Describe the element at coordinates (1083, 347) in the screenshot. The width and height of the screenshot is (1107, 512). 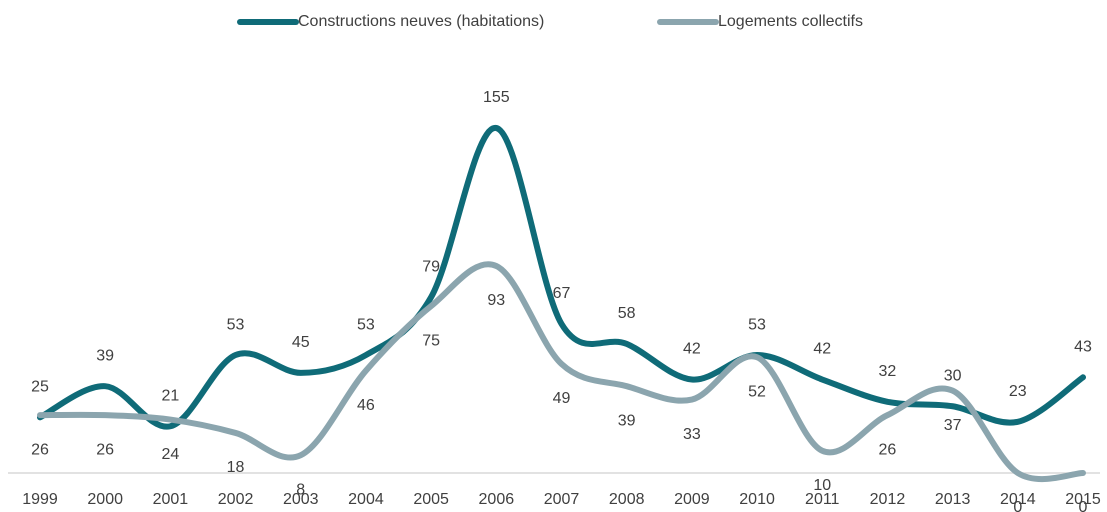
I see `data-label: 43` at that location.